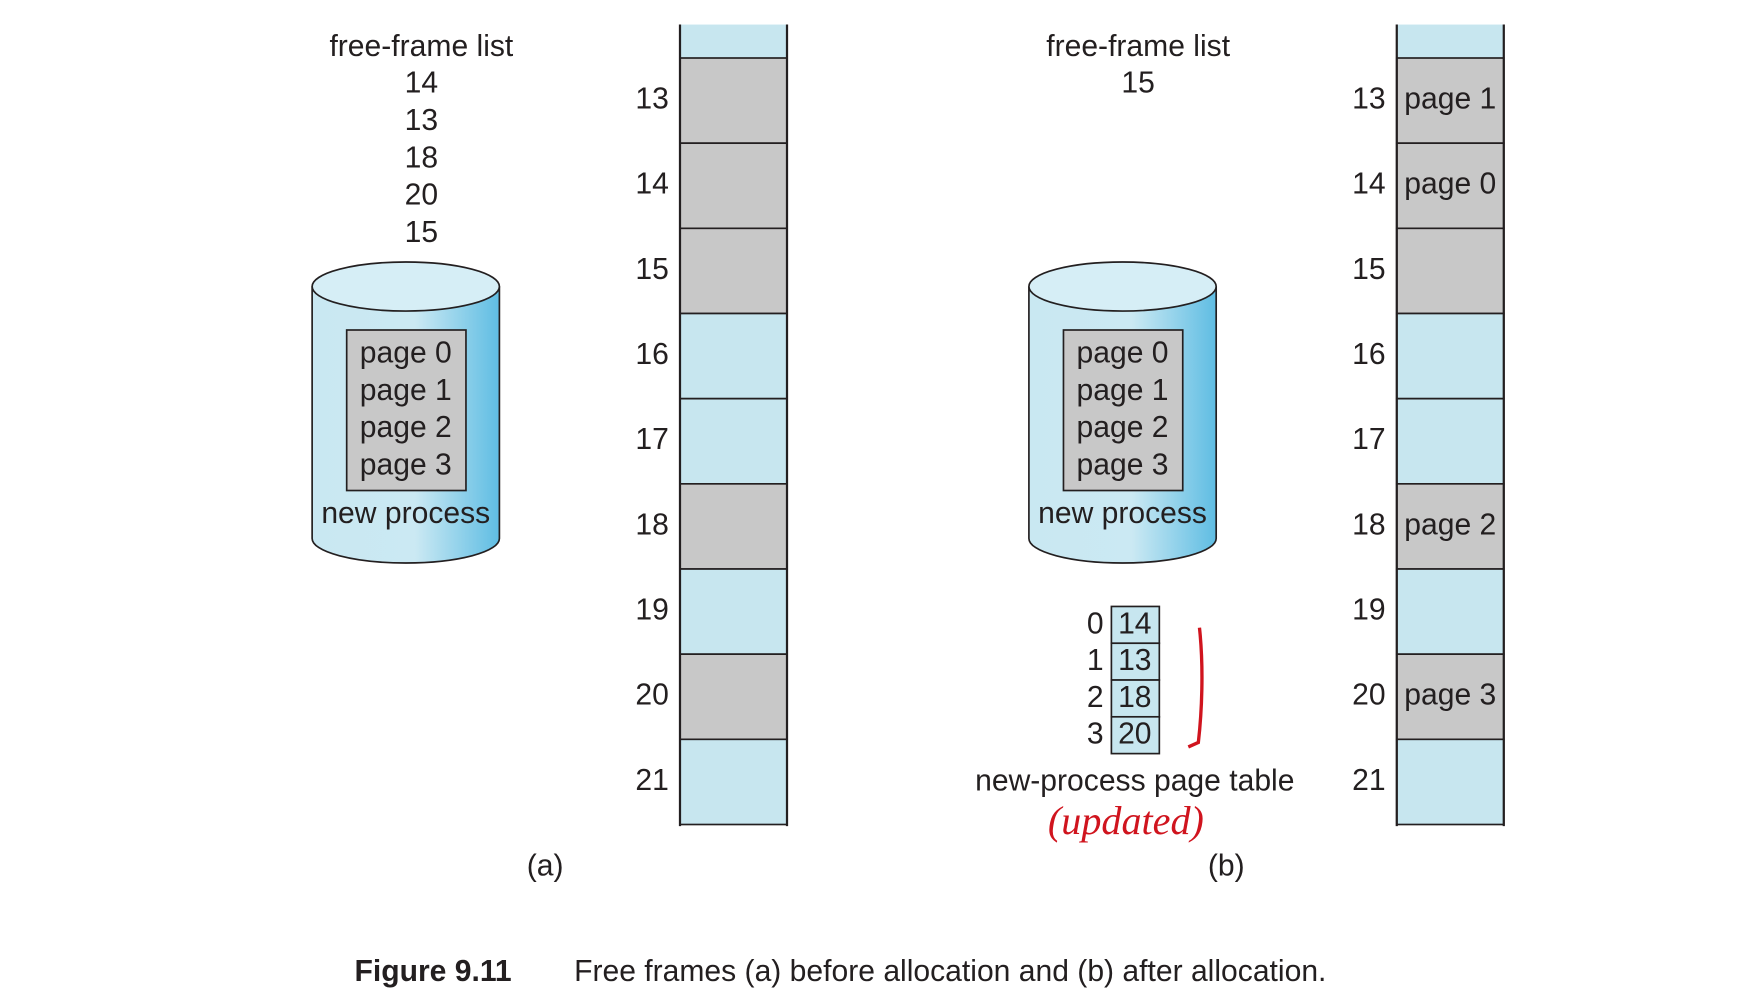  What do you see at coordinates (421, 157) in the screenshot?
I see `free-frame: 18` at bounding box center [421, 157].